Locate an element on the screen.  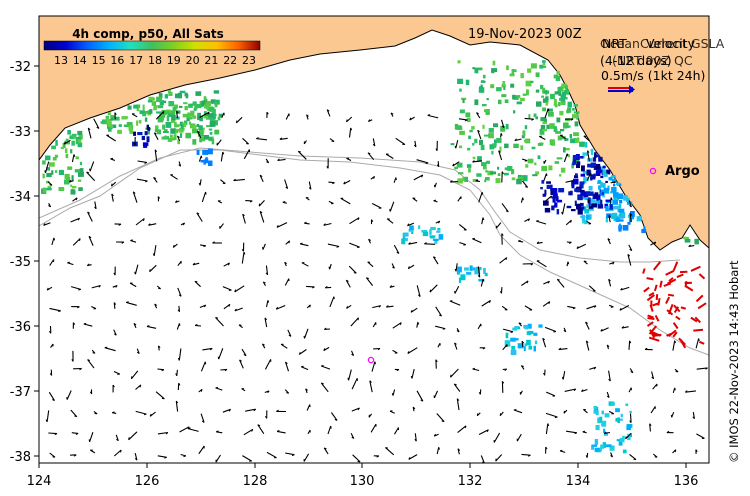
x-tick-label: 136 is located at coordinates (686, 481).